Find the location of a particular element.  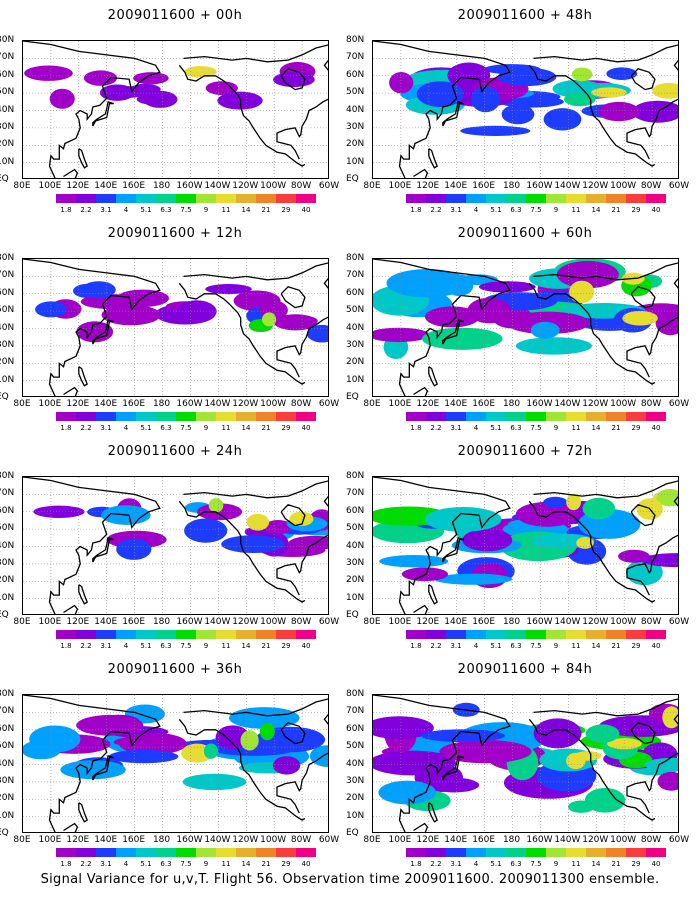

latitude-label: 60N is located at coordinates (355, 728).